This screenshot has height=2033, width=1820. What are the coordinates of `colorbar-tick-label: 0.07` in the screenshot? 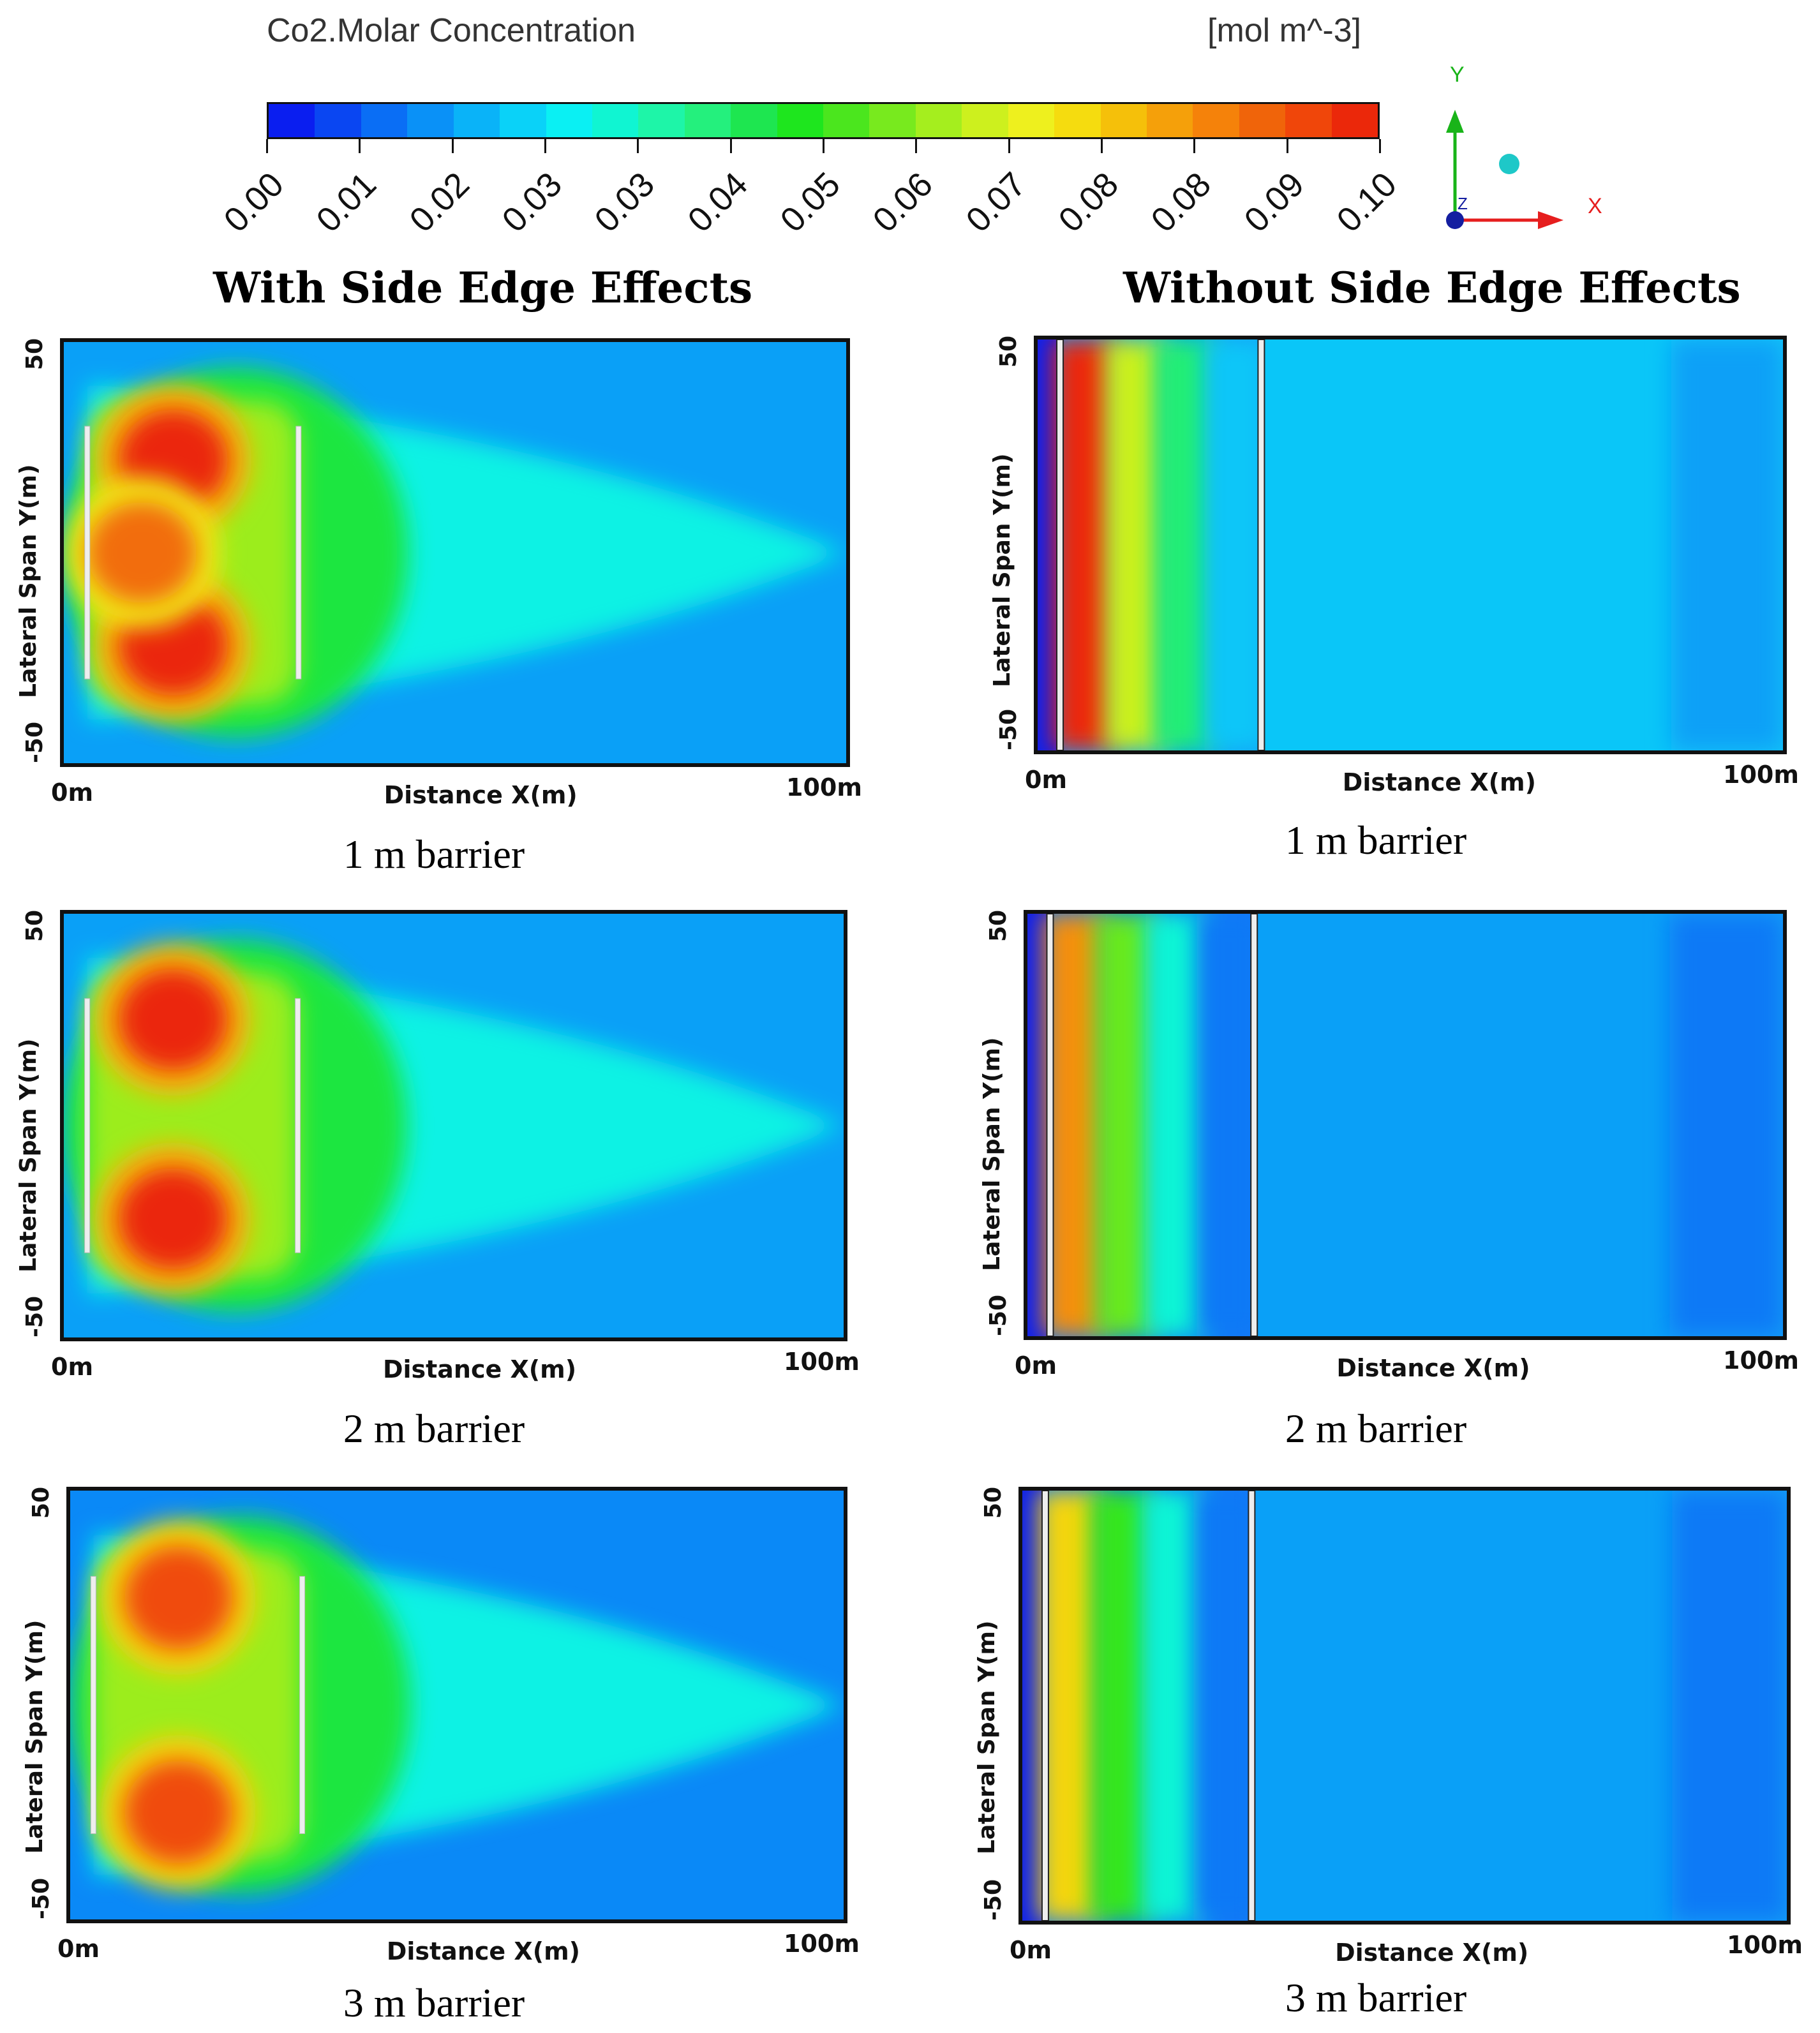 It's located at (995, 202).